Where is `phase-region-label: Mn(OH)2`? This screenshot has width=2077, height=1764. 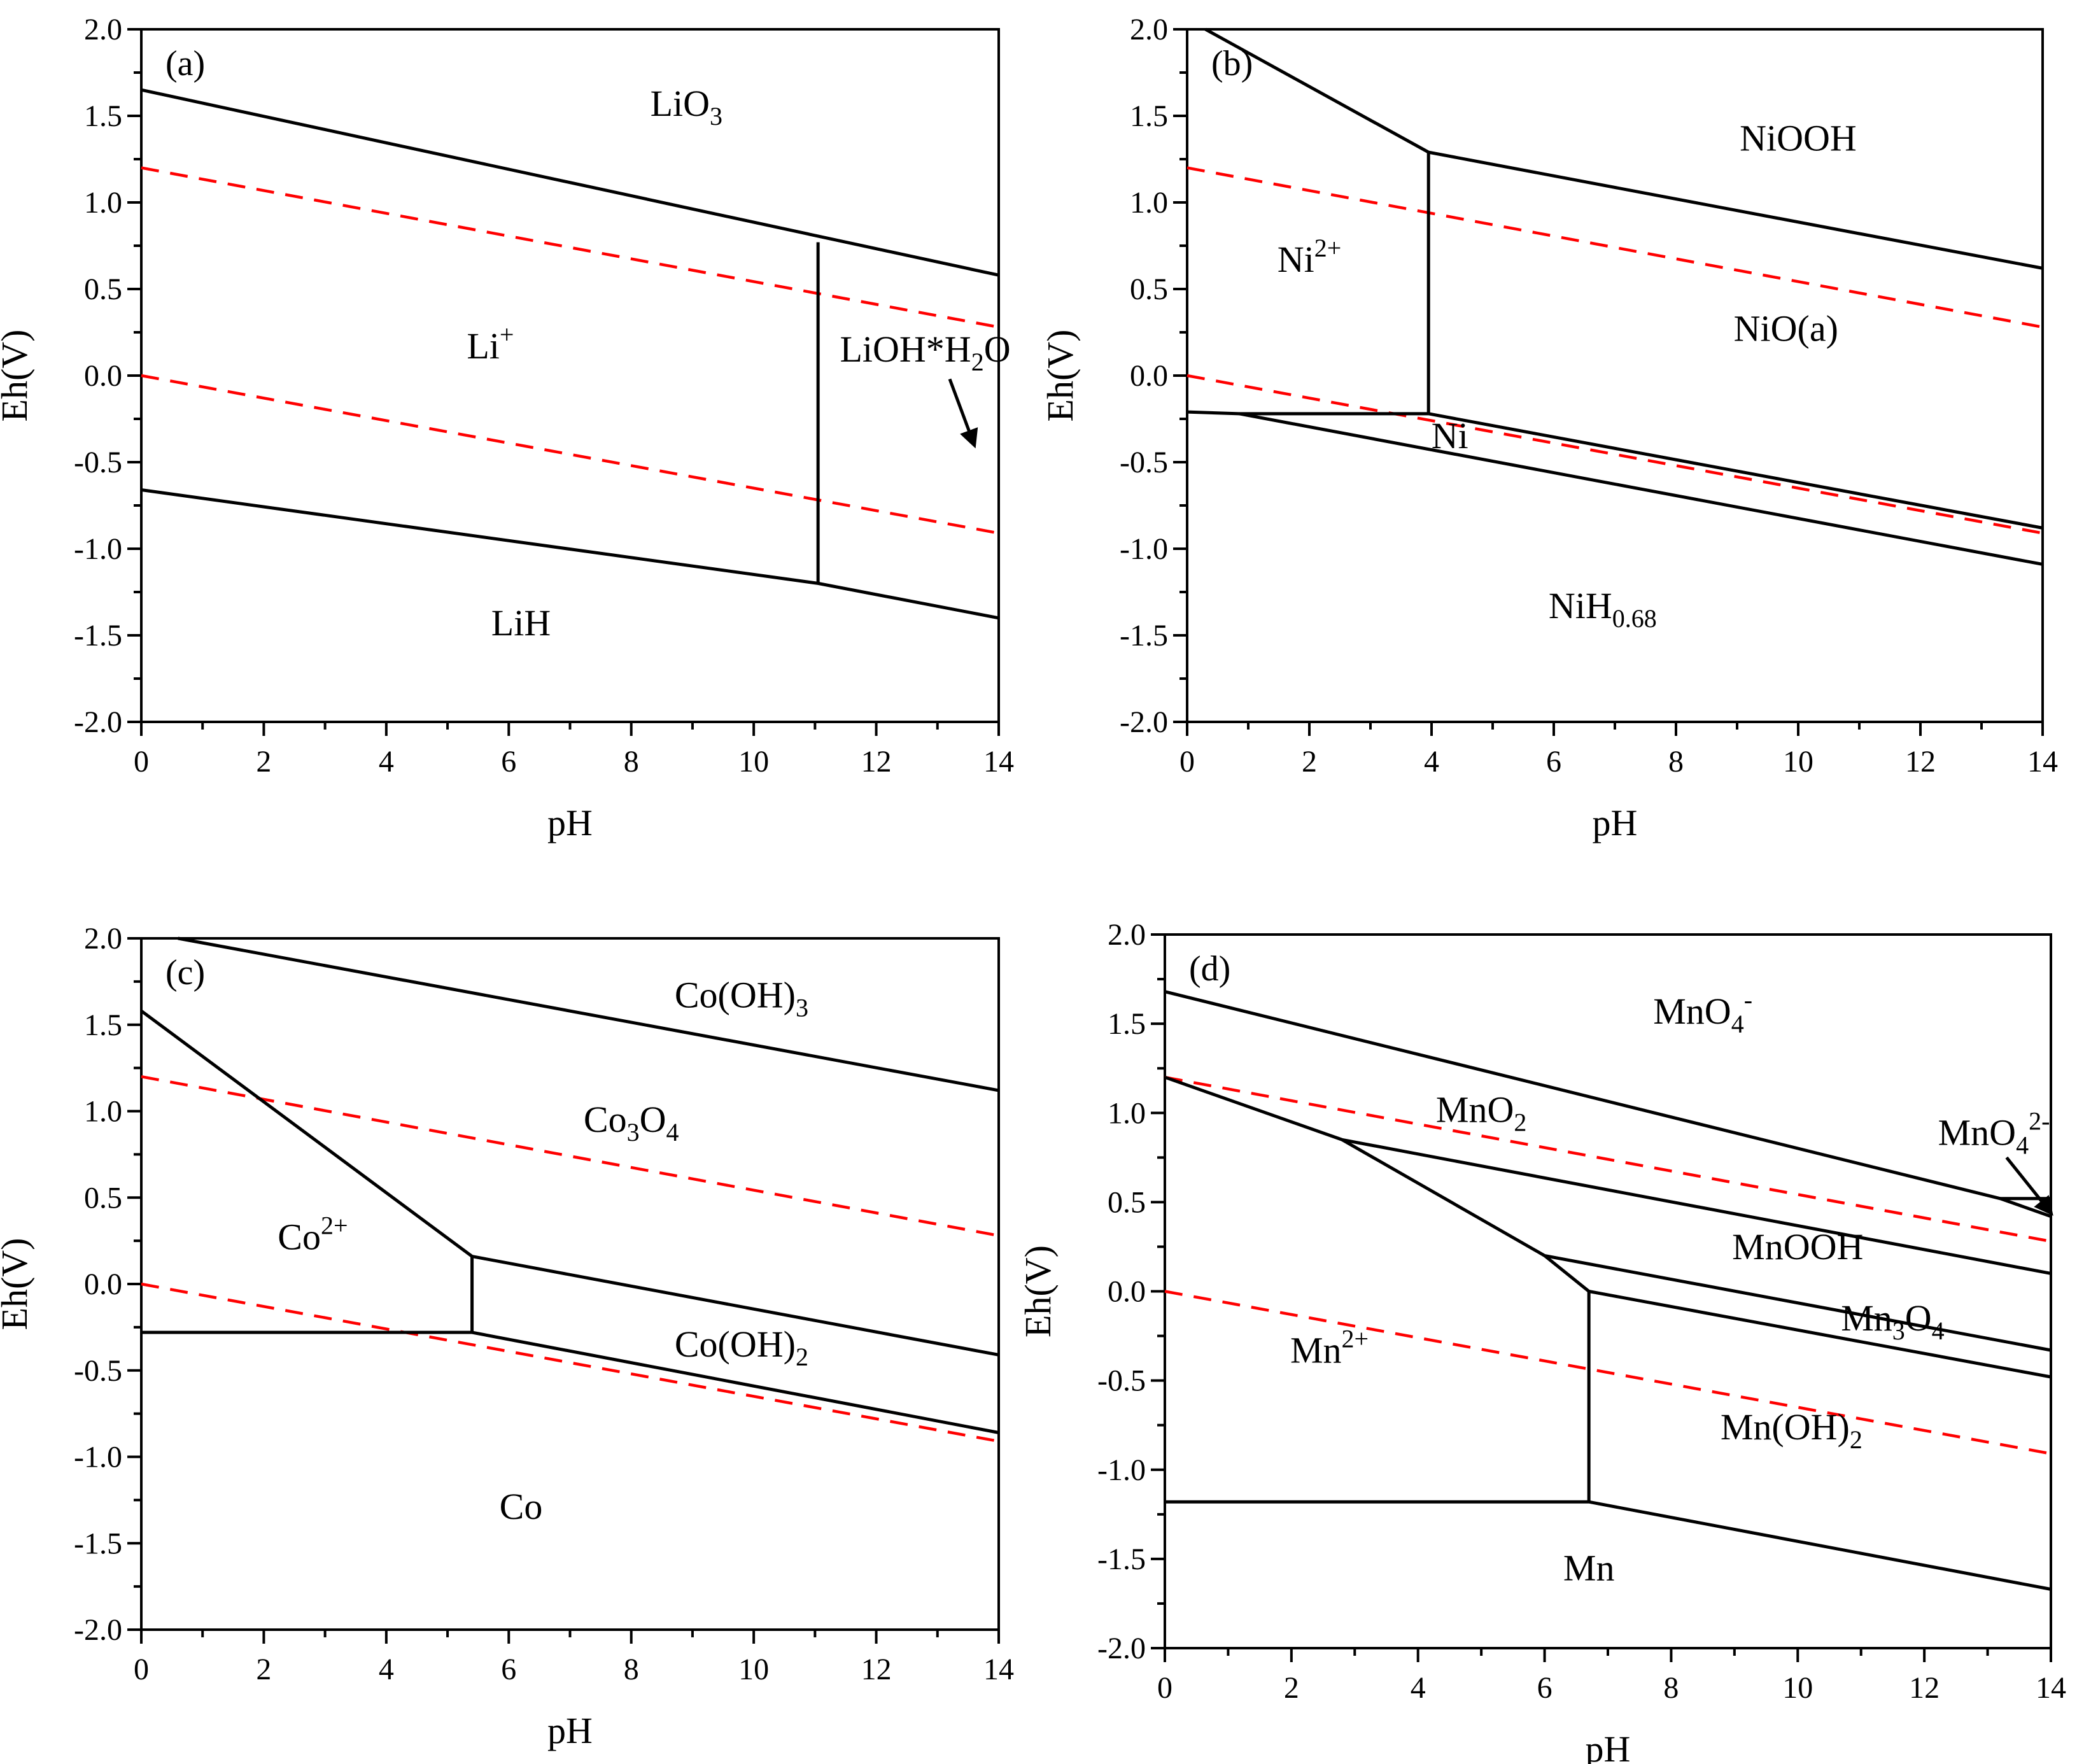
phase-region-label: Mn(OH)2 is located at coordinates (1791, 1430).